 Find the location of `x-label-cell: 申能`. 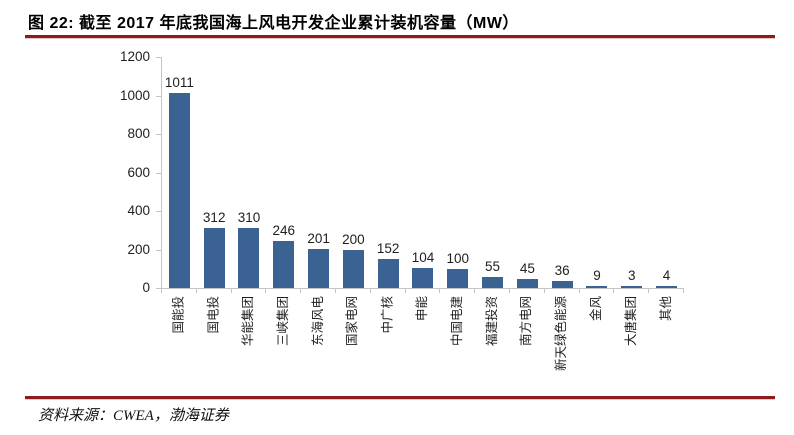

x-label-cell: 申能 is located at coordinates (422, 344).